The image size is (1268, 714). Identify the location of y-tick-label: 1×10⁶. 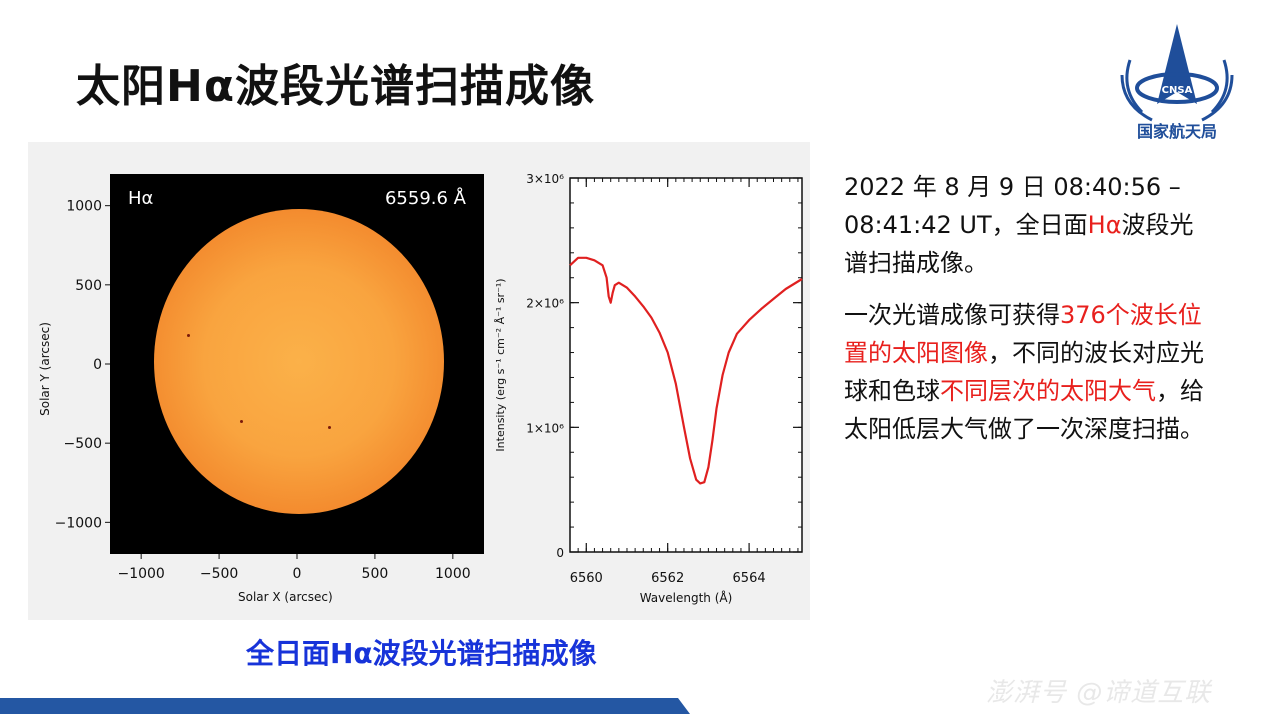
(545, 428).